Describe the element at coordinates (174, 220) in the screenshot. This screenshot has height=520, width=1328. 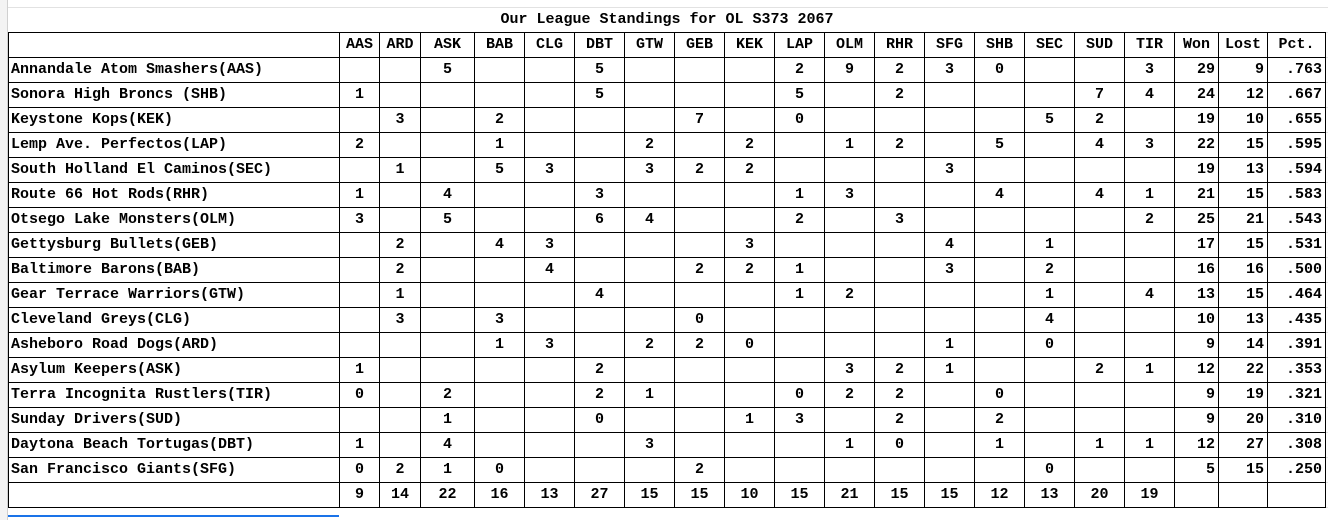
I see `team-name-cell: Otsego Lake Monsters(OLM)` at that location.